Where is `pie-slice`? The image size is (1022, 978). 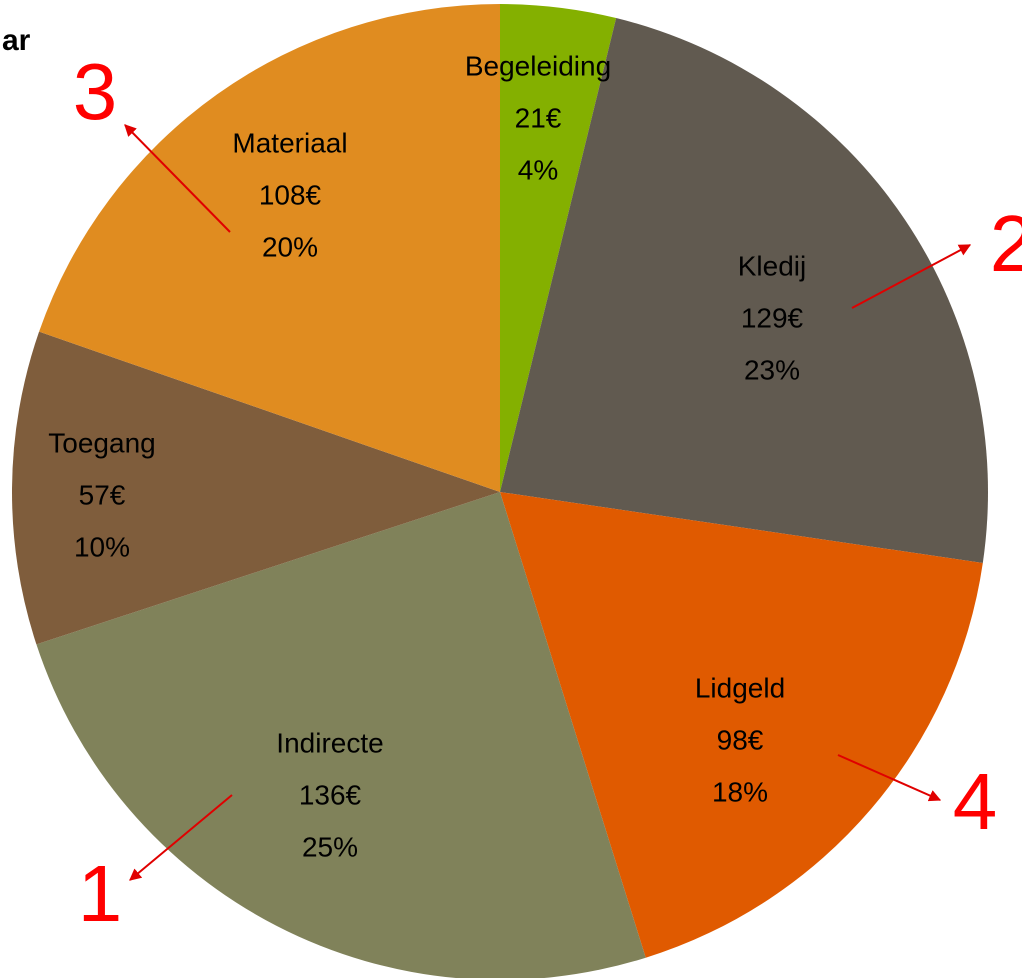 pie-slice is located at coordinates (558, 248).